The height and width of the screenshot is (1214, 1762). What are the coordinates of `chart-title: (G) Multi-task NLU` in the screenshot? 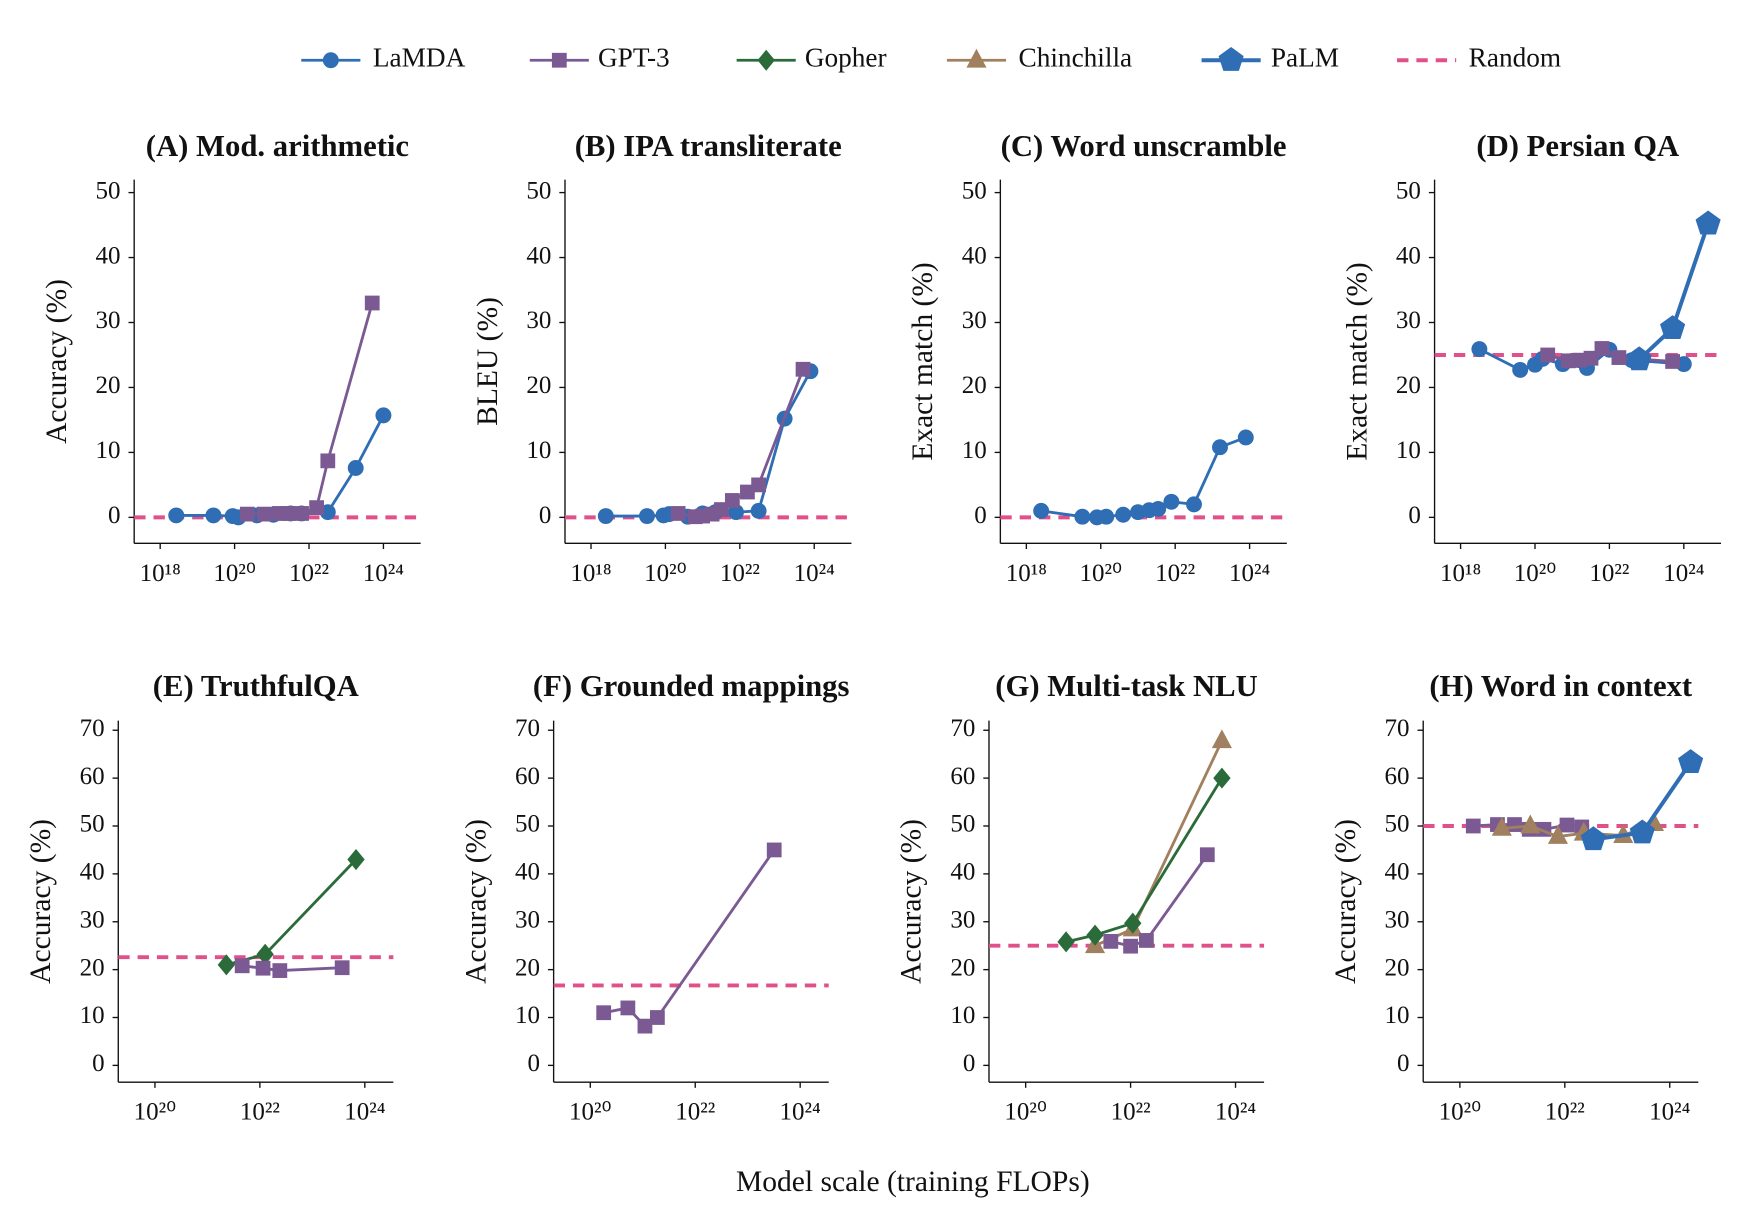 It's located at (1126, 686).